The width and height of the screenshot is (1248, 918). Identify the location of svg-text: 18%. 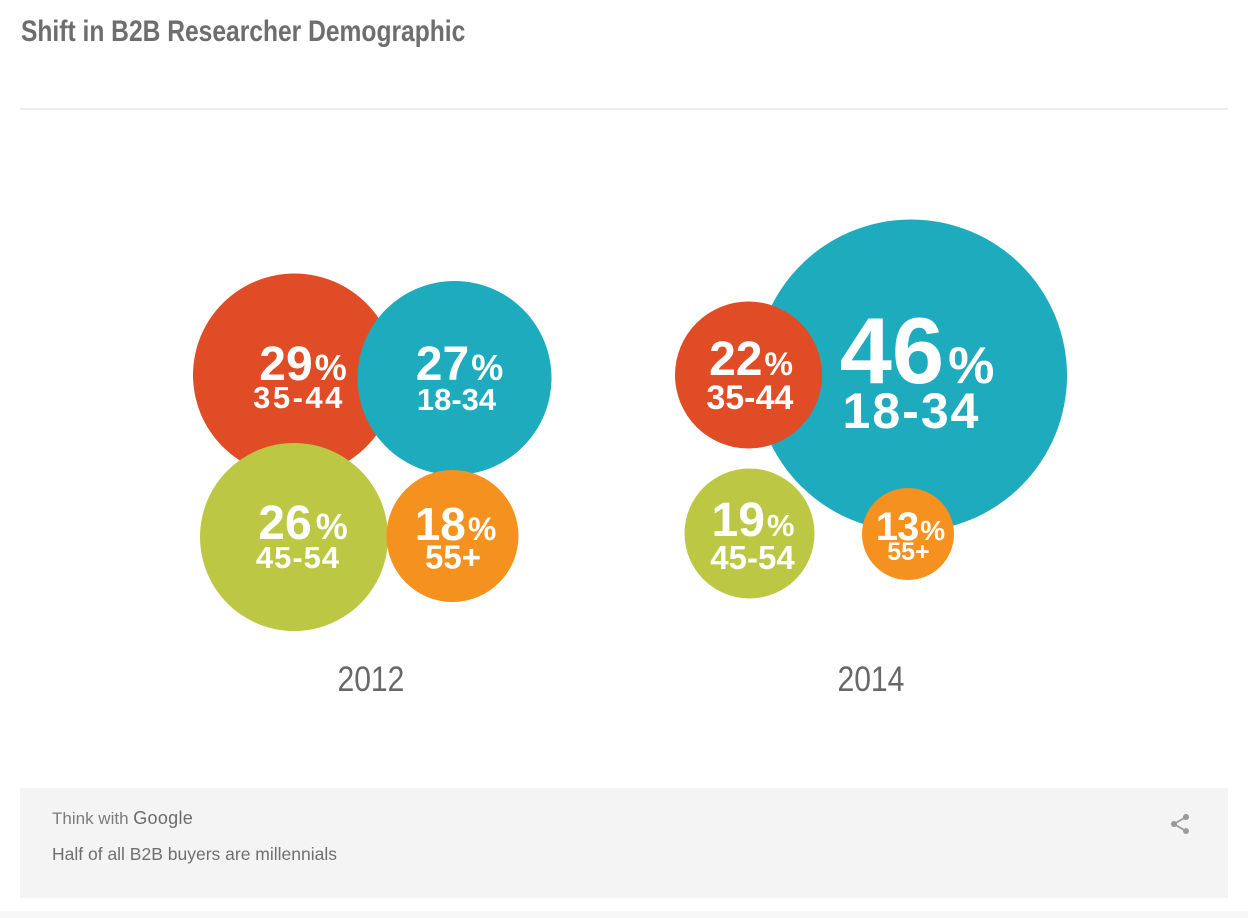
(456, 524).